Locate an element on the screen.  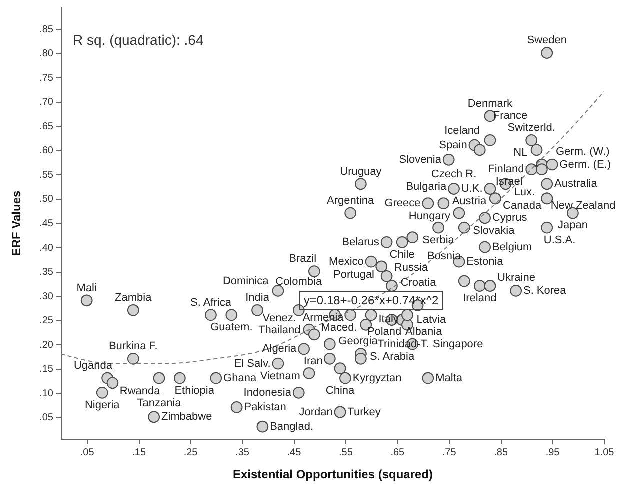
y-tick-label: .30 is located at coordinates (47, 296).